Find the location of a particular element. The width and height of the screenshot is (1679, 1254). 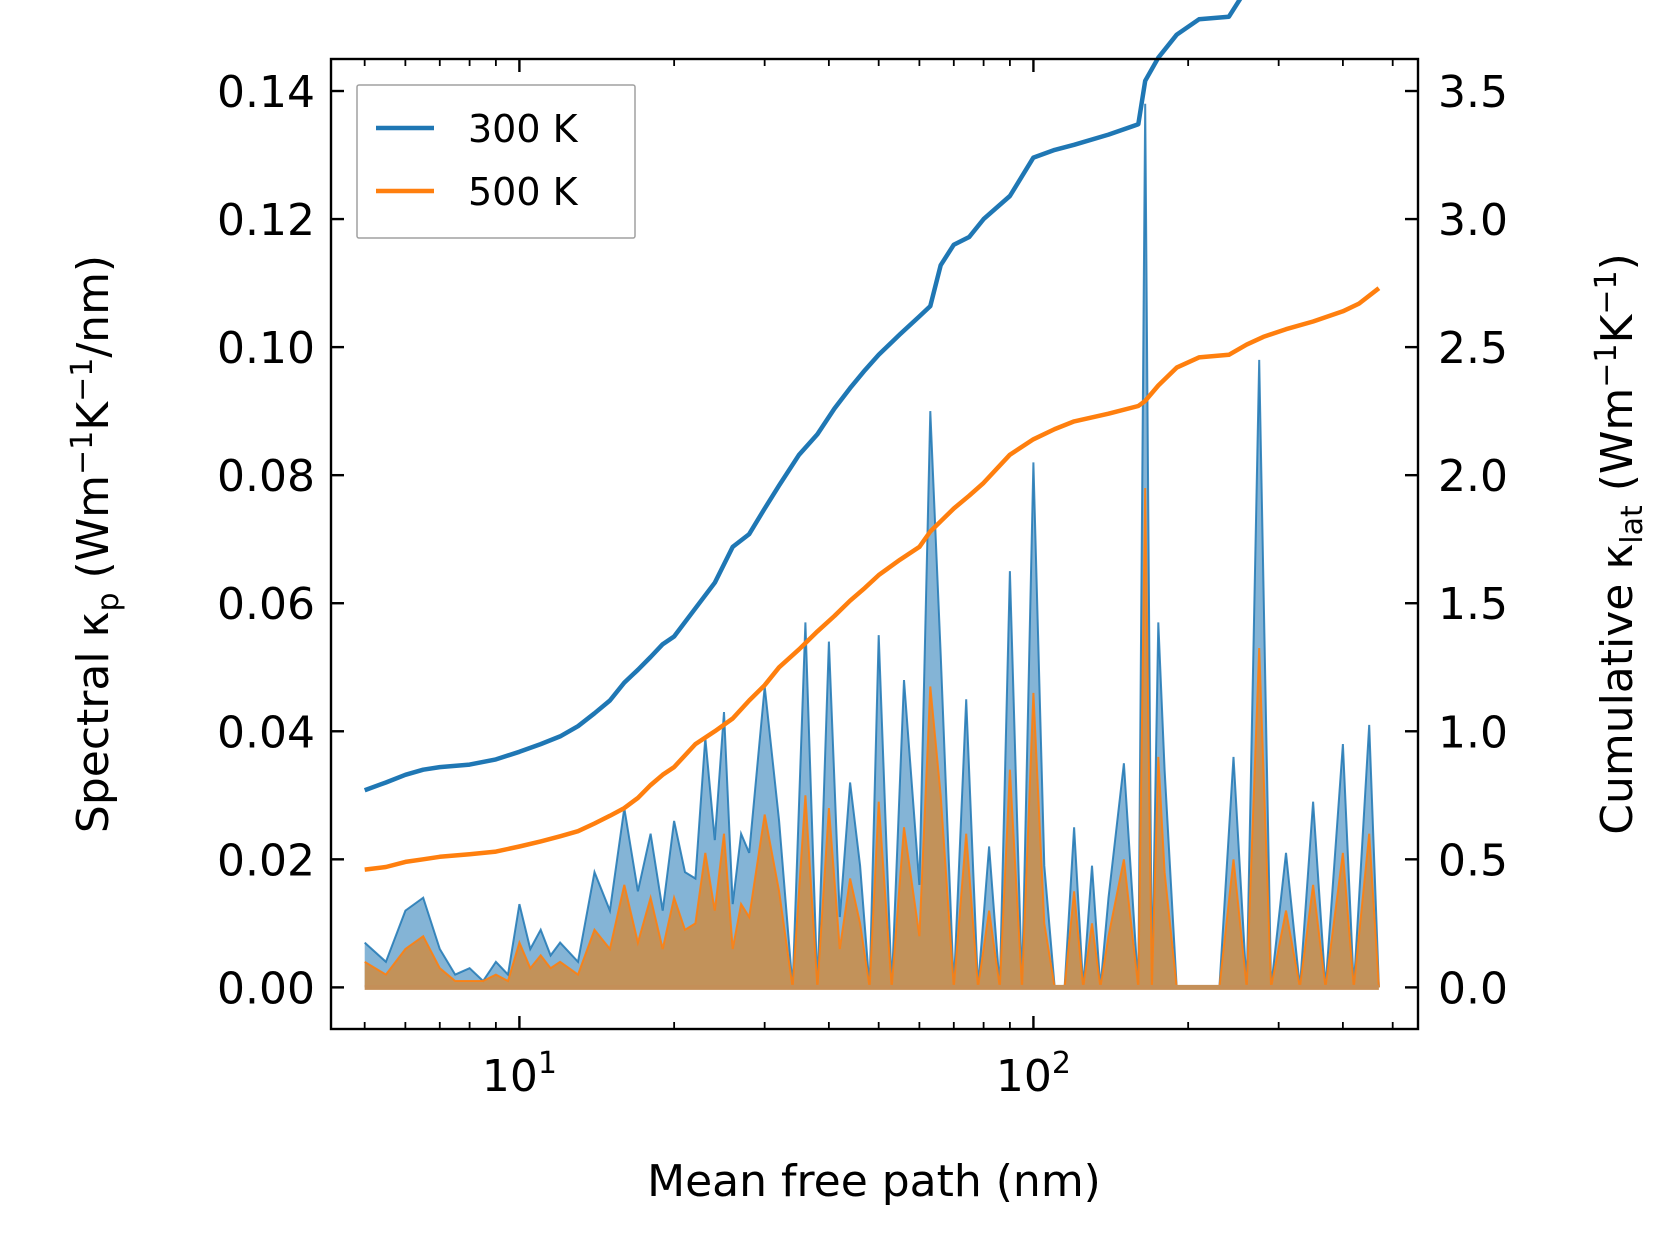

legend-box is located at coordinates (496, 161).